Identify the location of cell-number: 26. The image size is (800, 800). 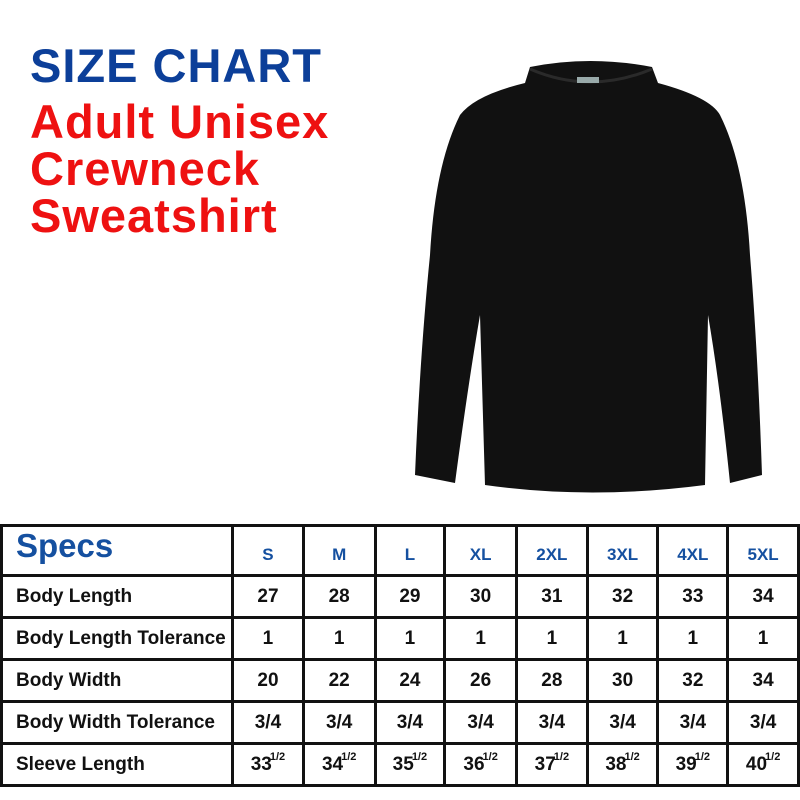
(481, 680).